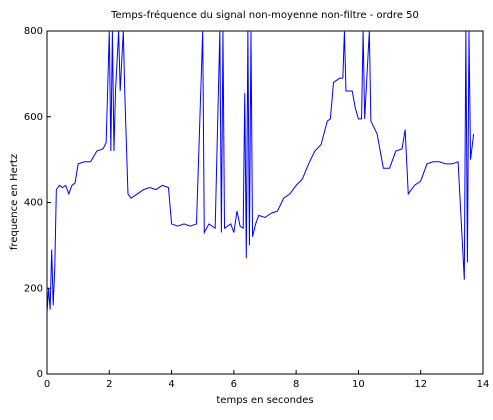  I want to click on y-tick-label: 600, so click(33, 117).